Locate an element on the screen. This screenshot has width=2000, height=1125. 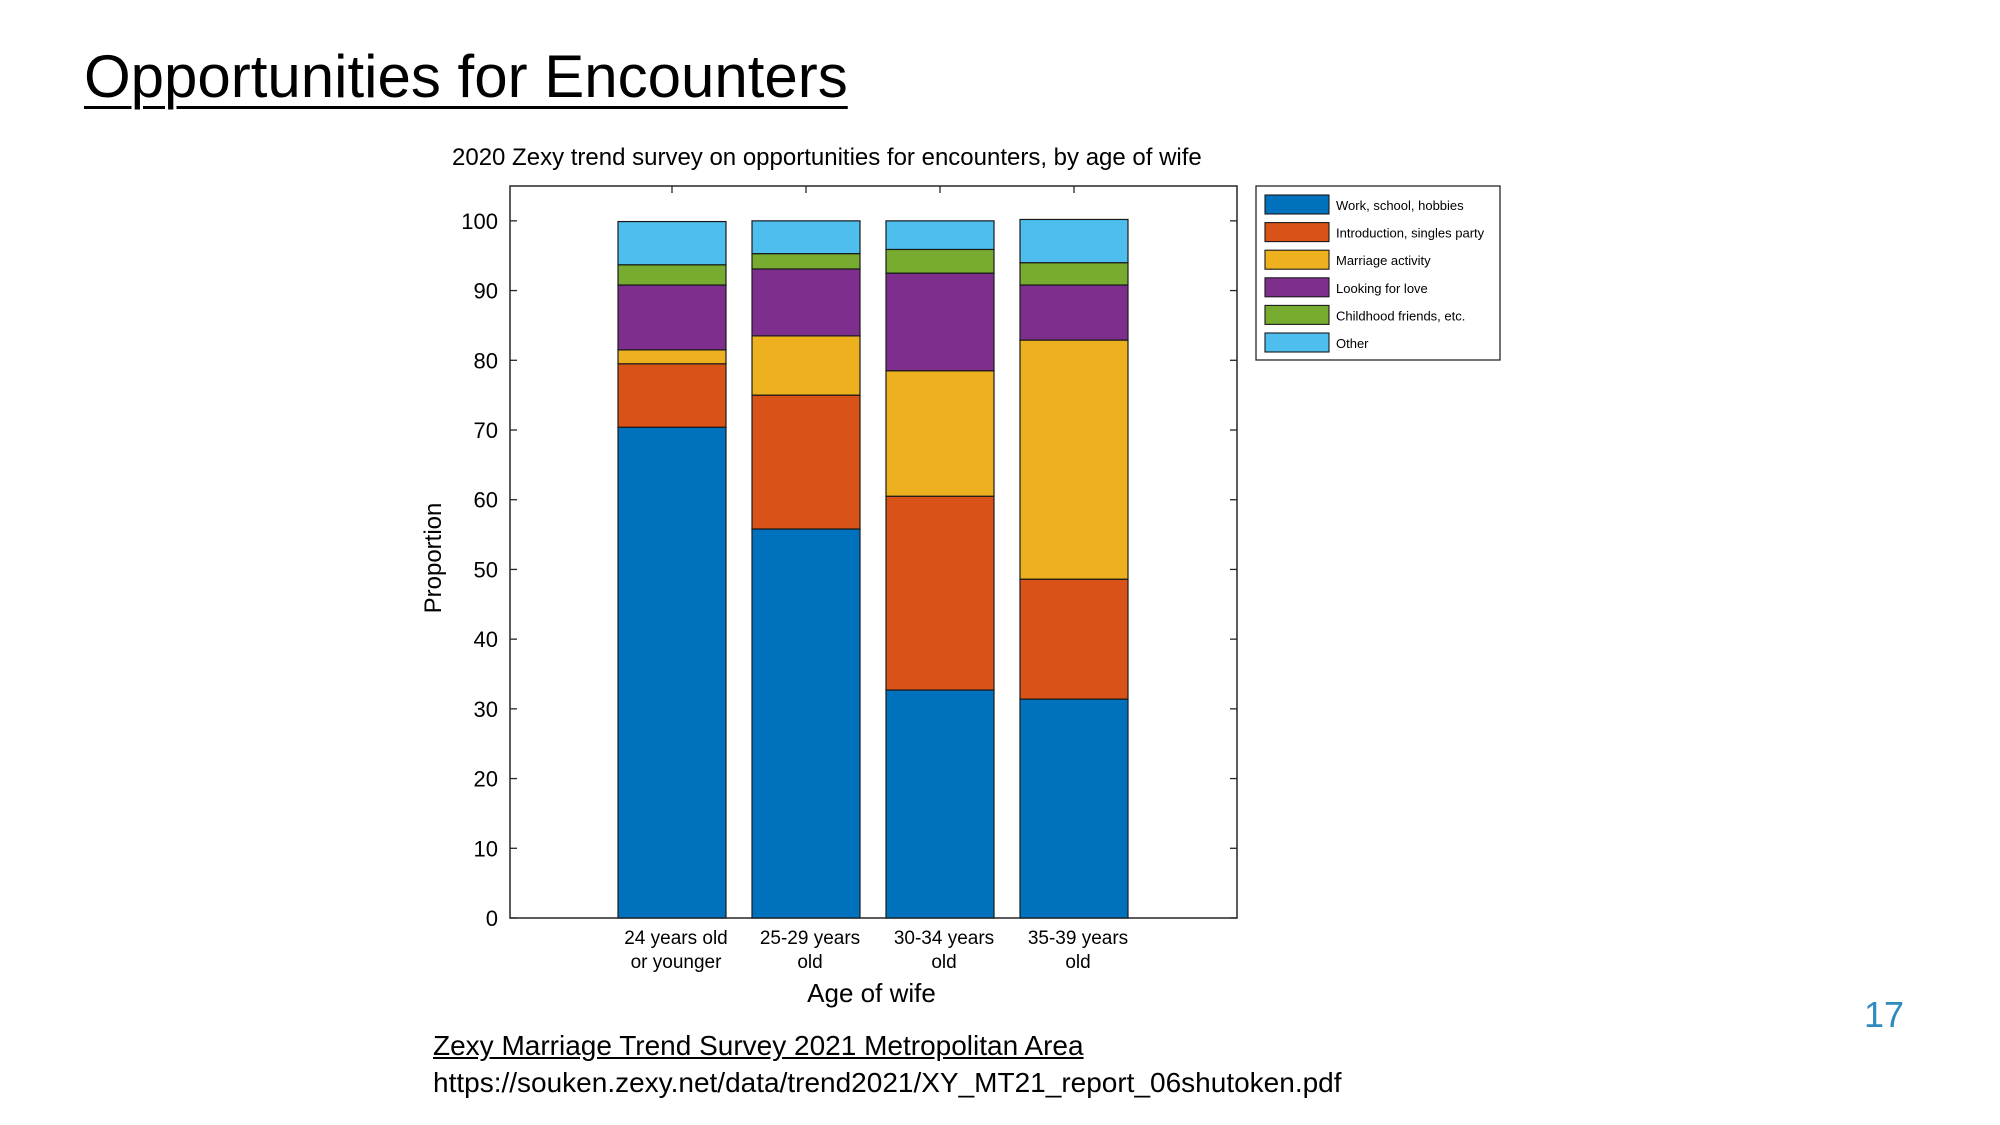
y-tick-label: 0 is located at coordinates (492, 918).